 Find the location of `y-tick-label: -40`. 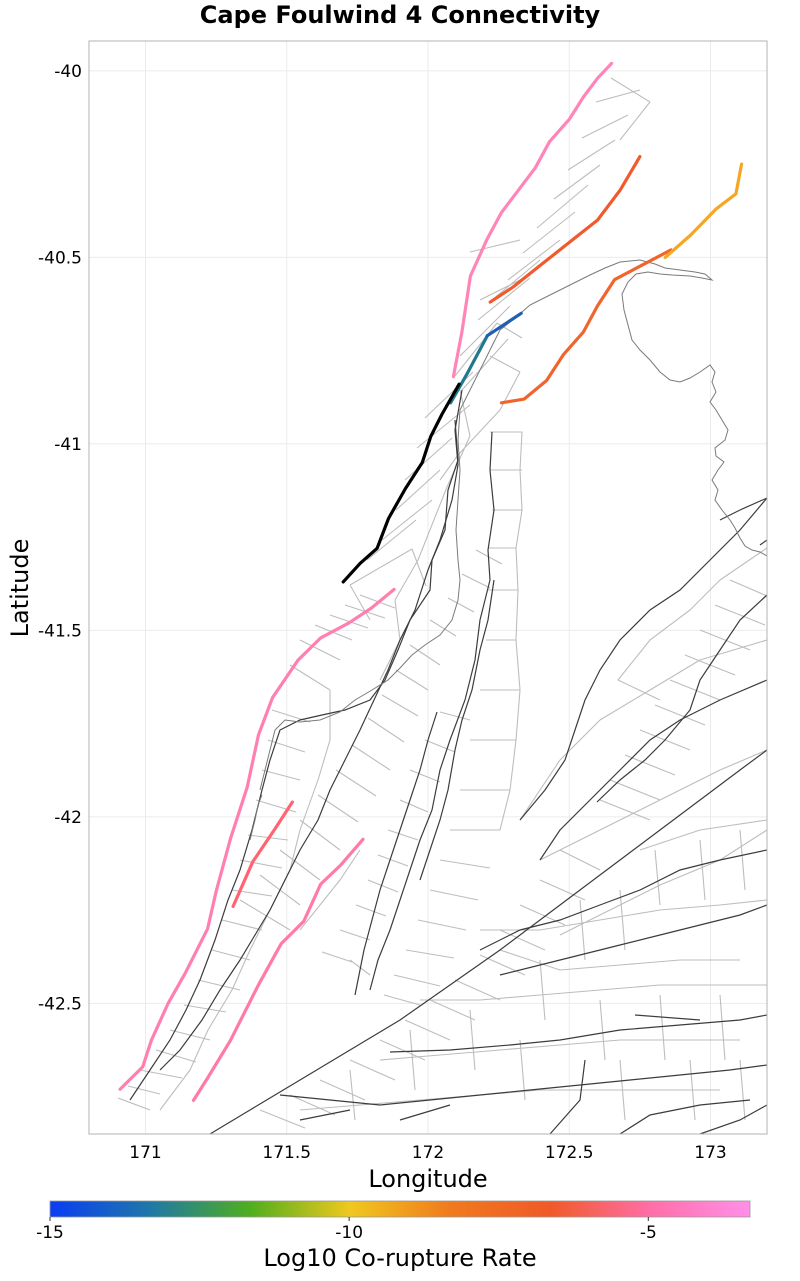

y-tick-label: -40 is located at coordinates (68, 72).